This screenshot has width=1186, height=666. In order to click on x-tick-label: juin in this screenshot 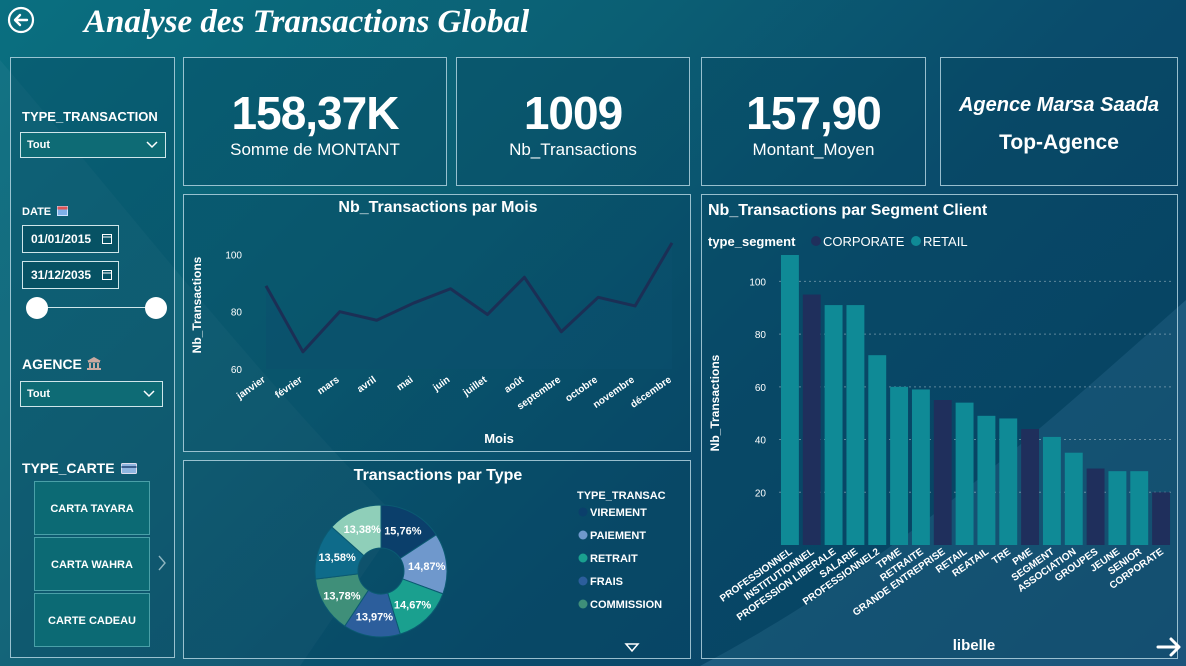, I will do `click(442, 384)`.